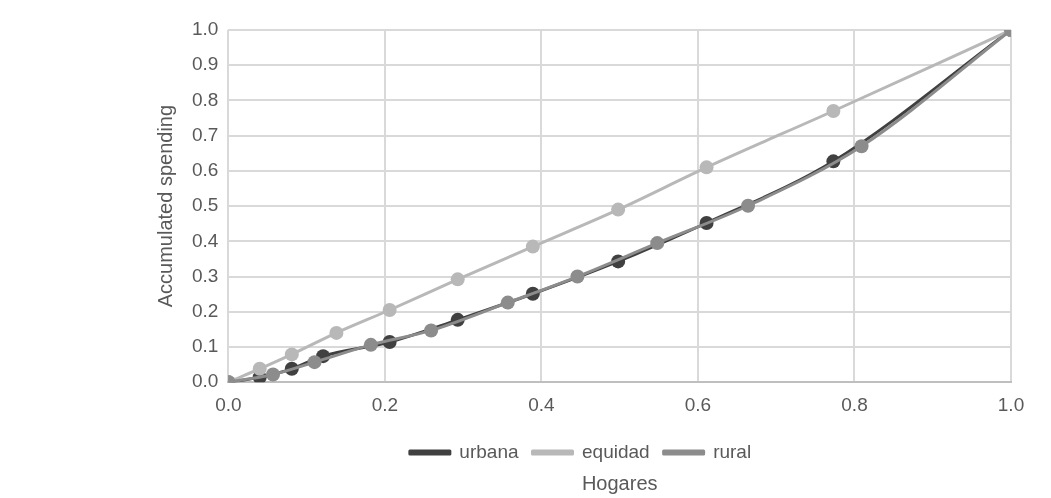  What do you see at coordinates (228, 404) in the screenshot?
I see `x-tick-label: 0.0` at bounding box center [228, 404].